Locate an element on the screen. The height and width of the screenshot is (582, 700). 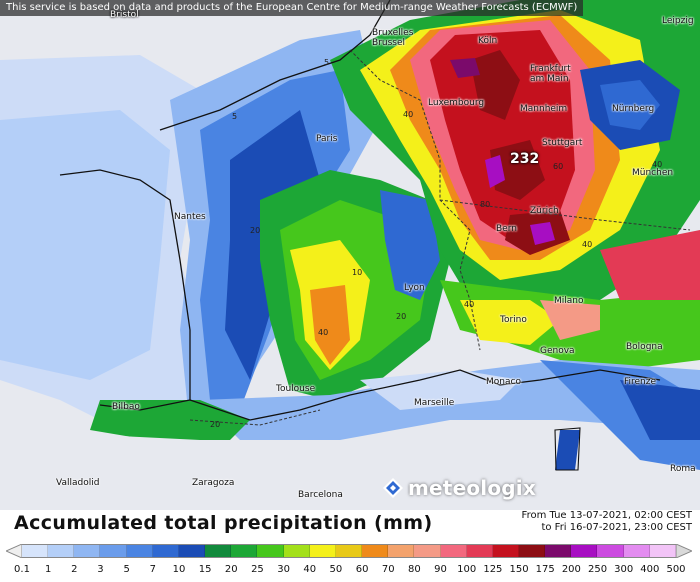
city-marseille: Marseille is located at coordinates (434, 403).